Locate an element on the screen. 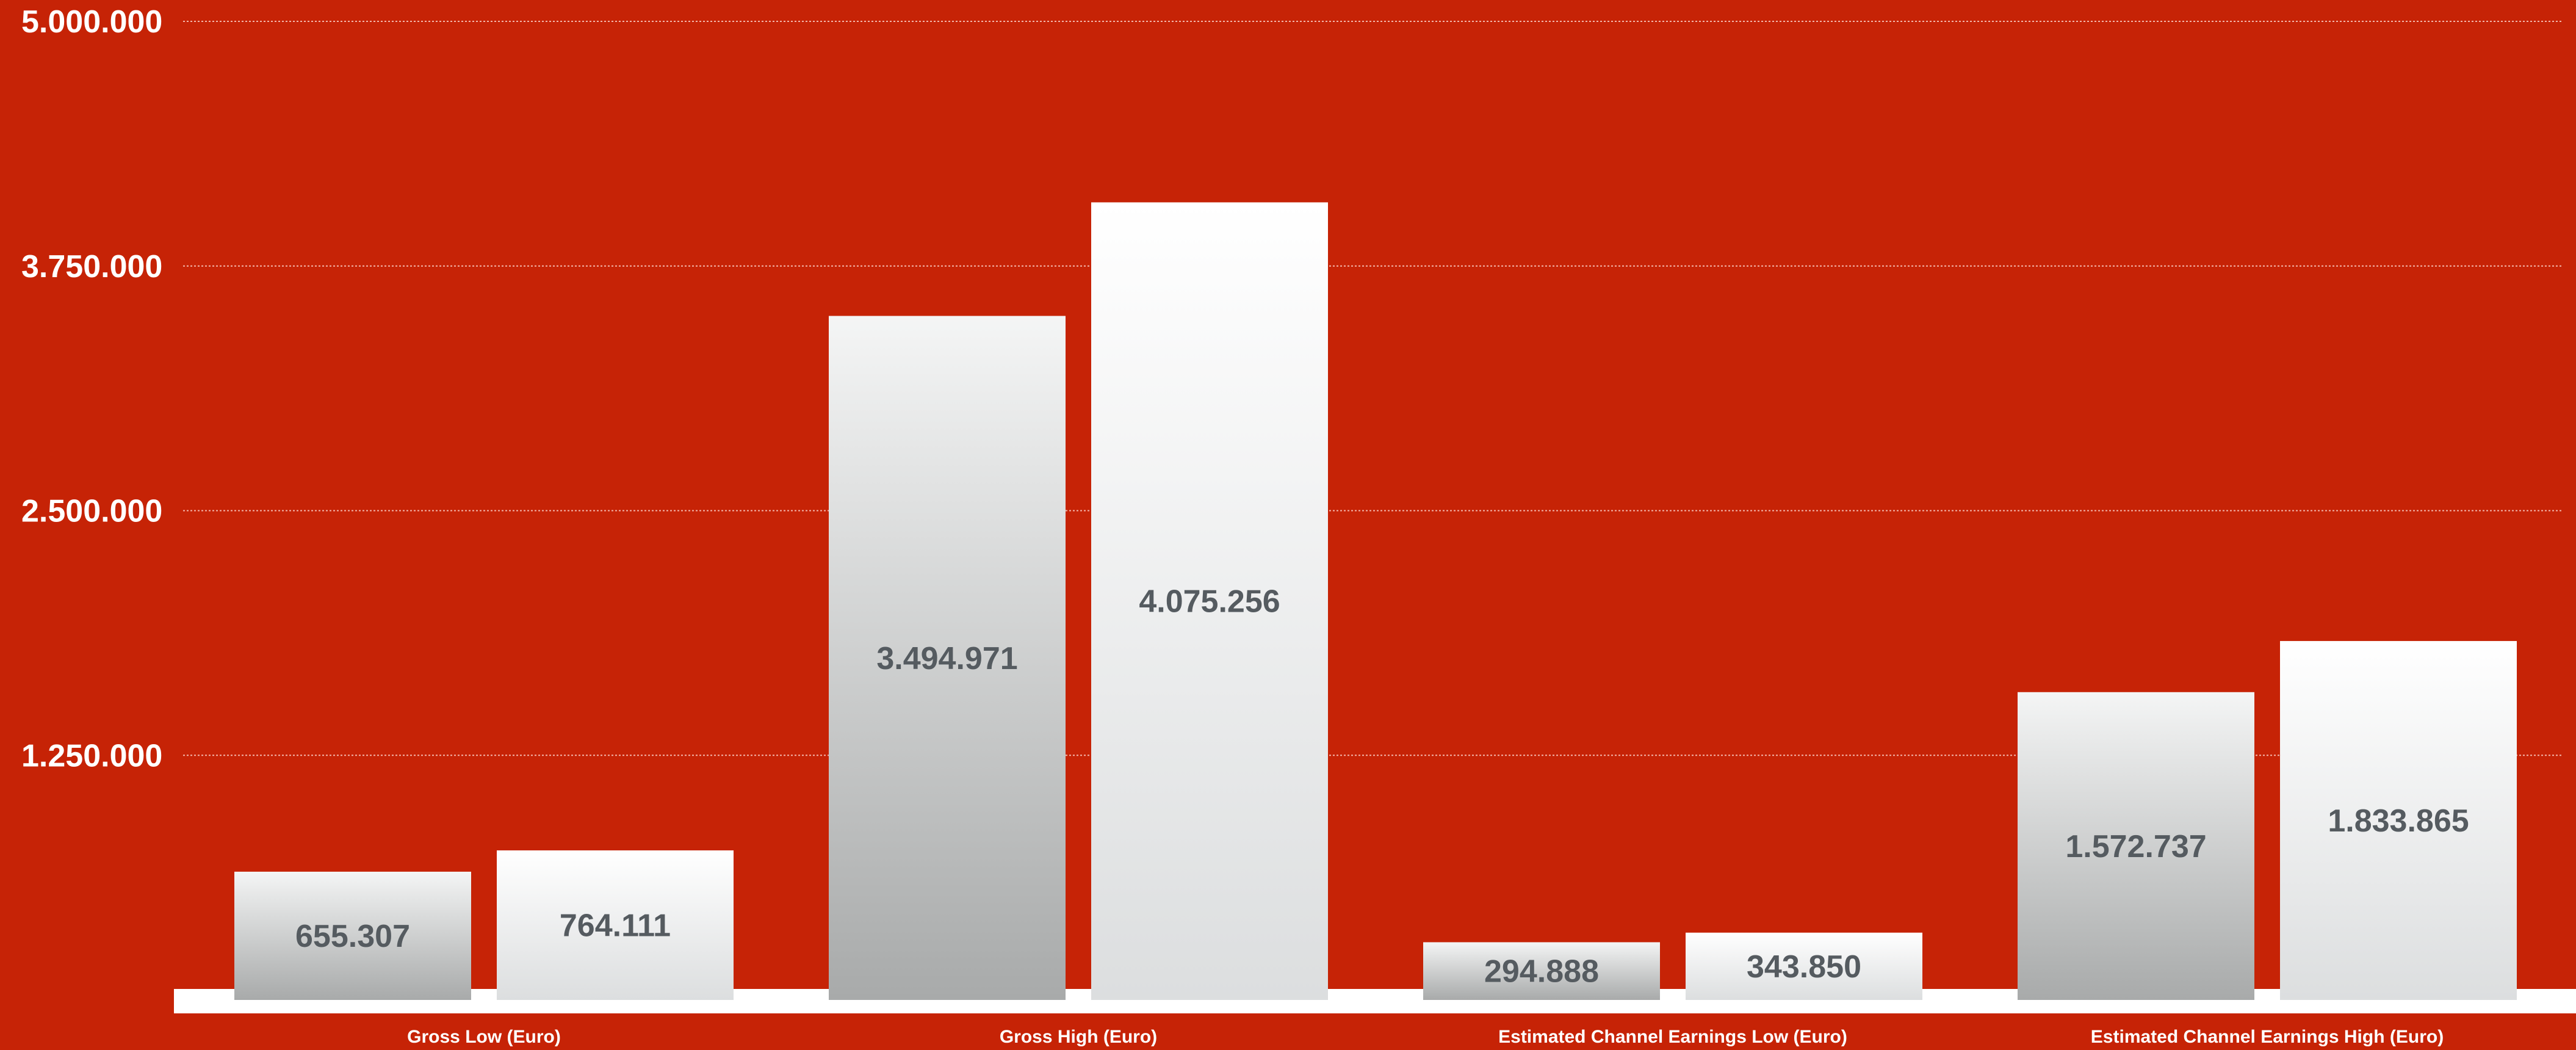 The height and width of the screenshot is (1050, 2576). data-label: 764.111 is located at coordinates (615, 926).